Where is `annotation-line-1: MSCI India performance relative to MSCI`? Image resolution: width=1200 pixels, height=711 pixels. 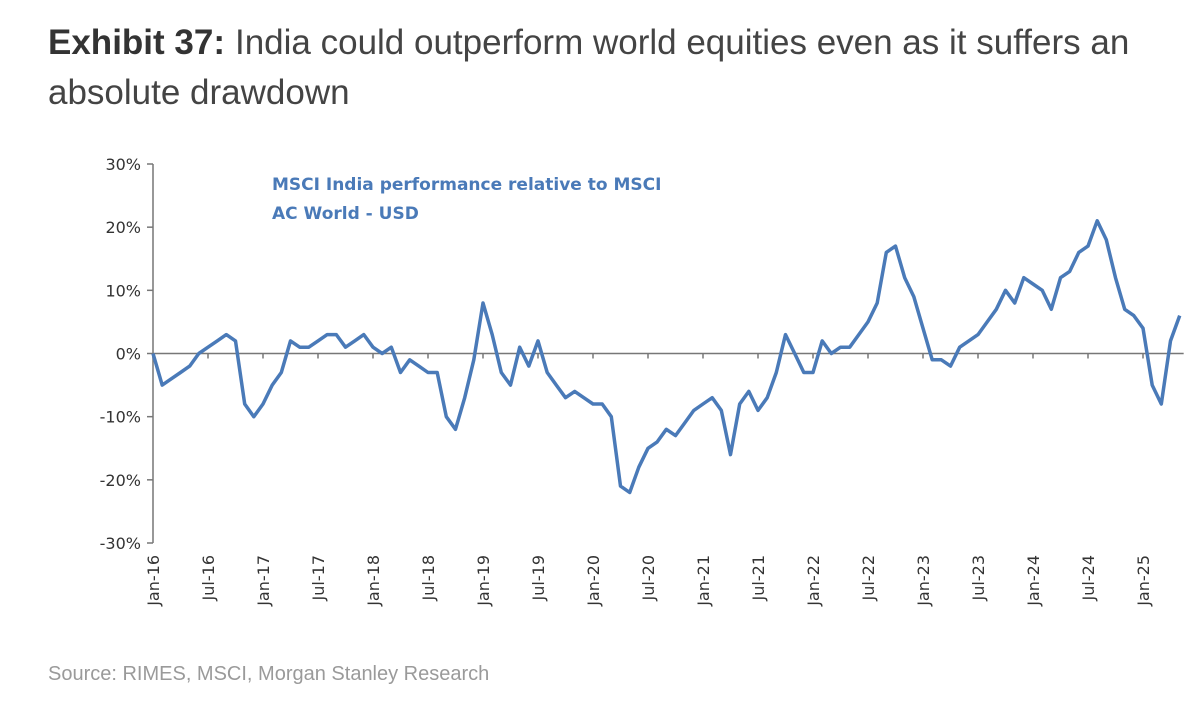
annotation-line-1: MSCI India performance relative to MSCI is located at coordinates (466, 185).